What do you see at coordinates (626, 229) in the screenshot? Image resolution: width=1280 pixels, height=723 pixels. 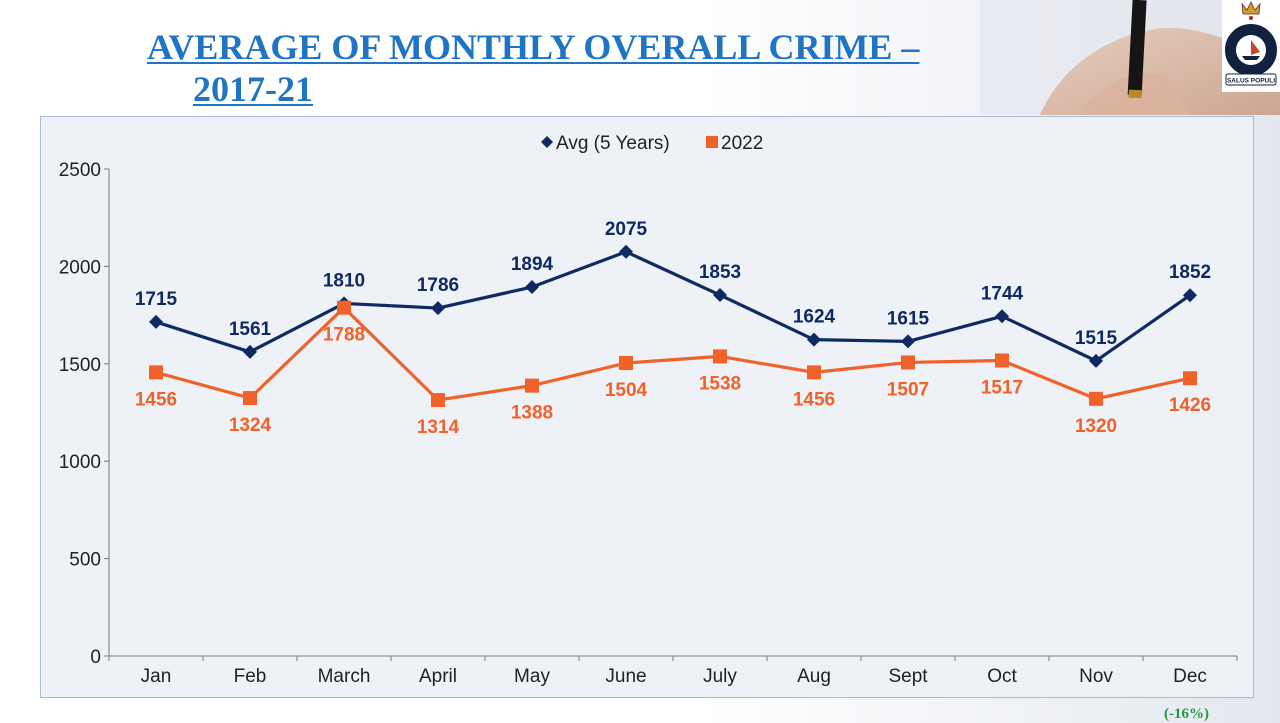 I see `data-label: 2075` at bounding box center [626, 229].